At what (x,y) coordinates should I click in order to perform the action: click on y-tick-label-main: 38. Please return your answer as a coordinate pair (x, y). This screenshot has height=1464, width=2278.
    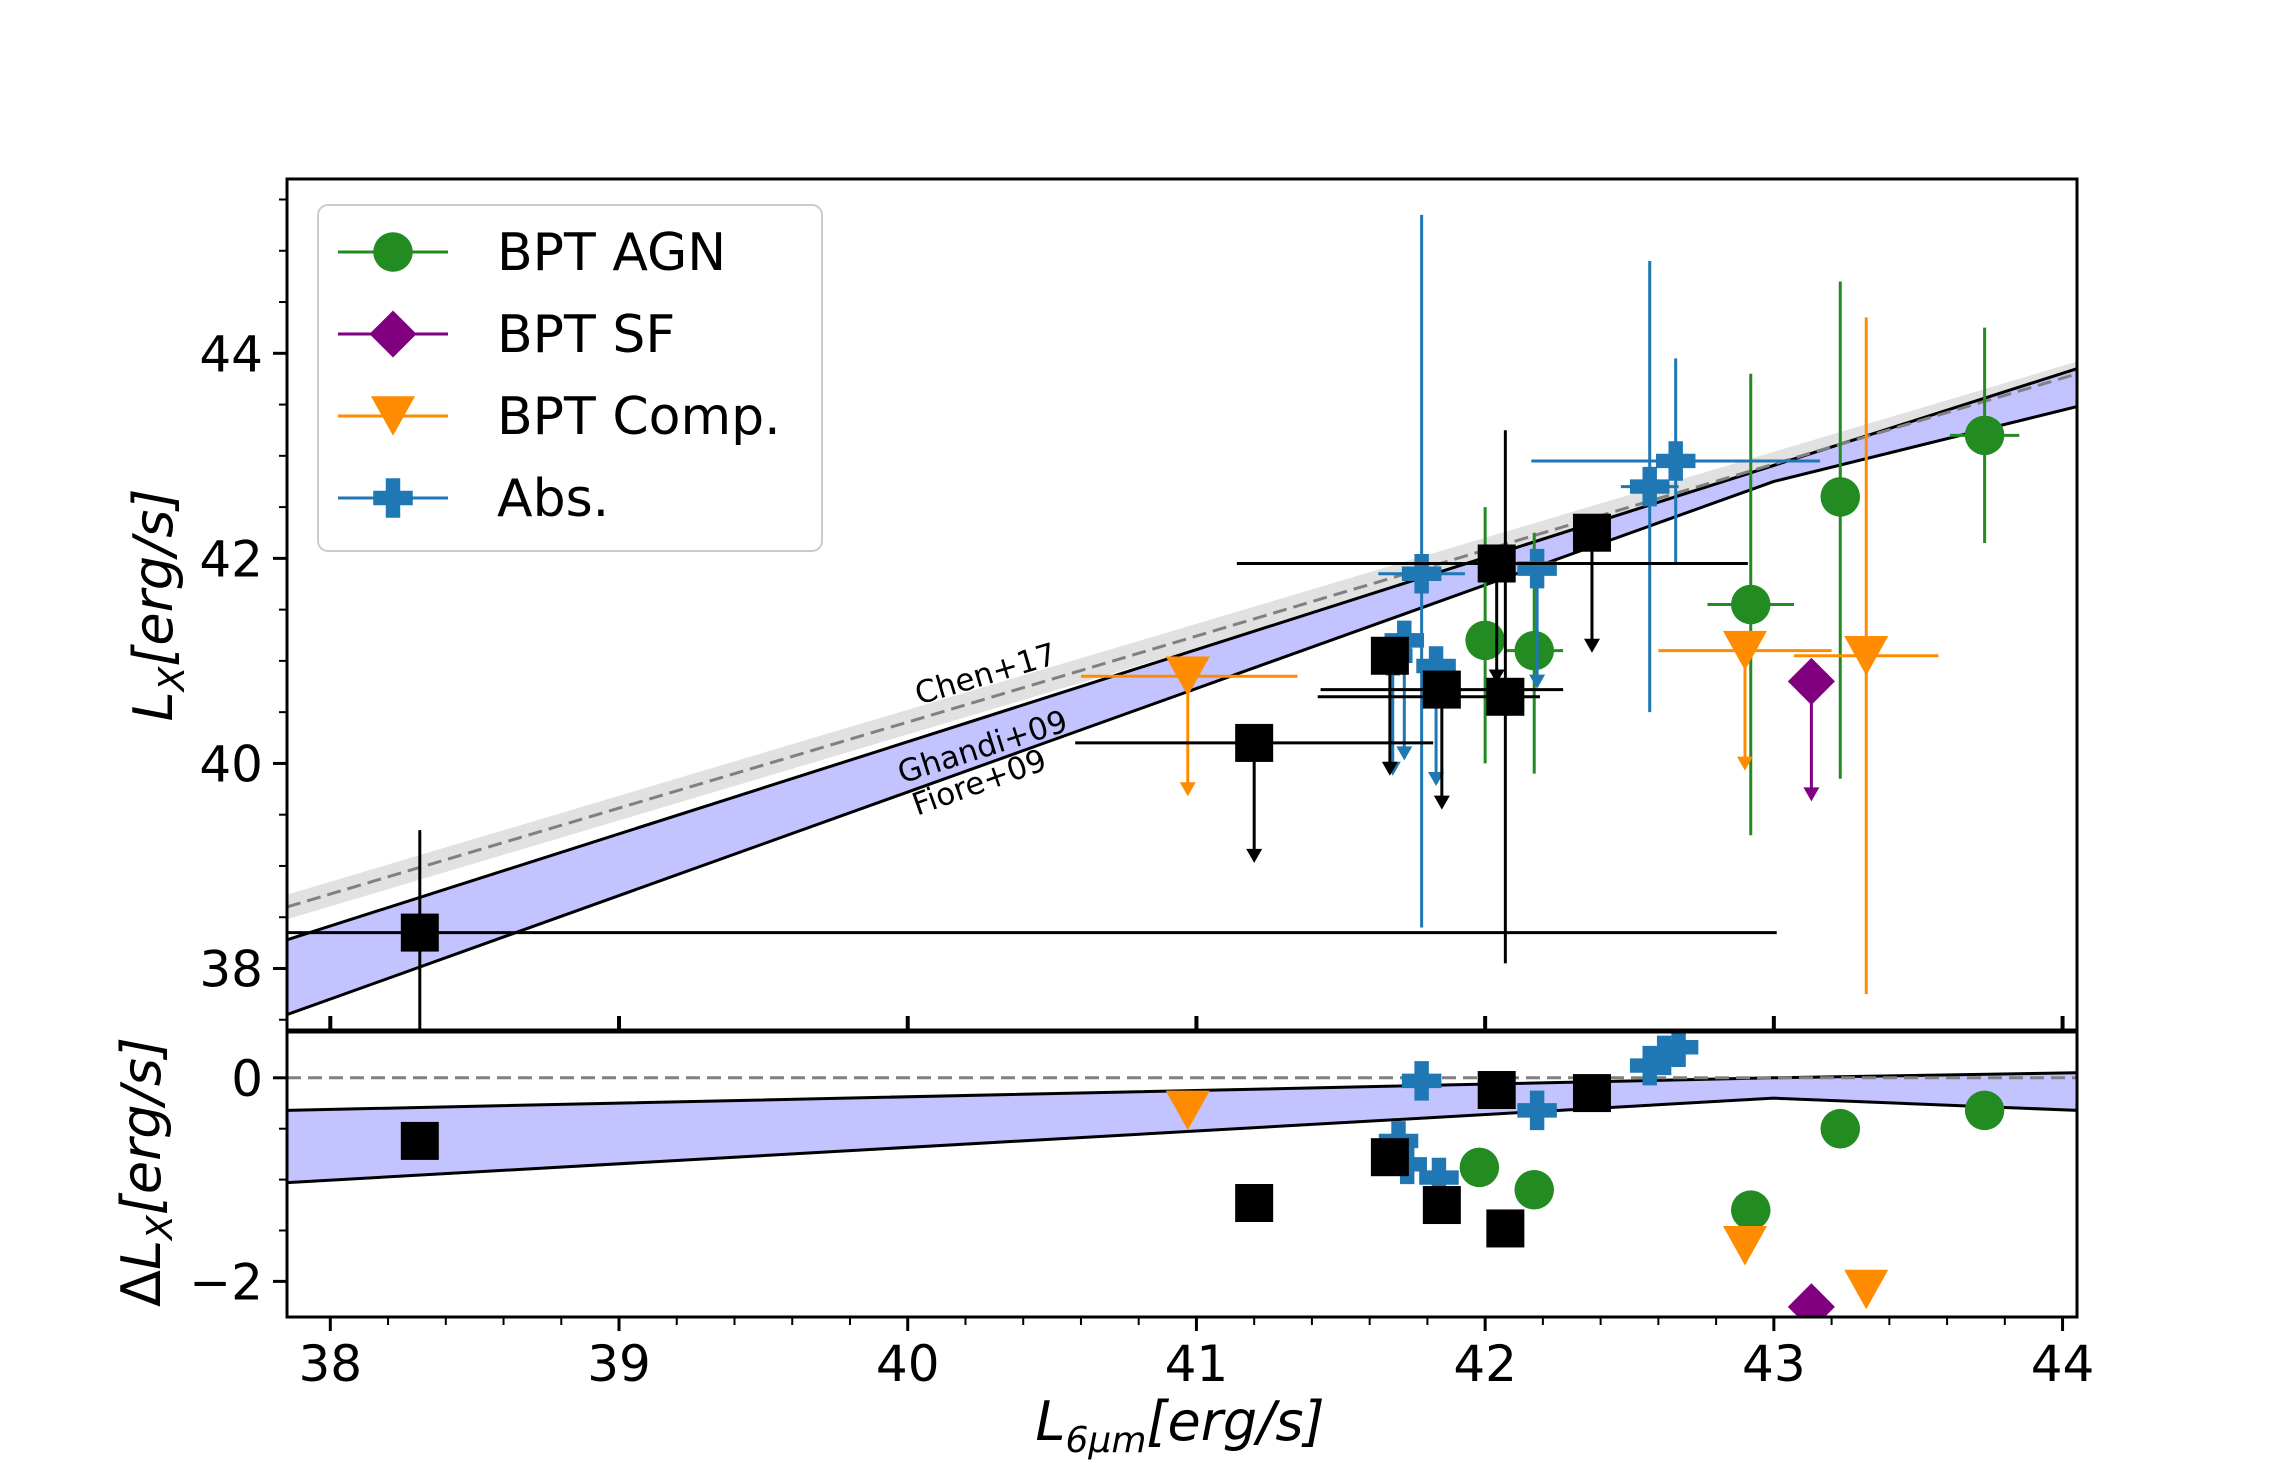
    Looking at the image, I should click on (231, 969).